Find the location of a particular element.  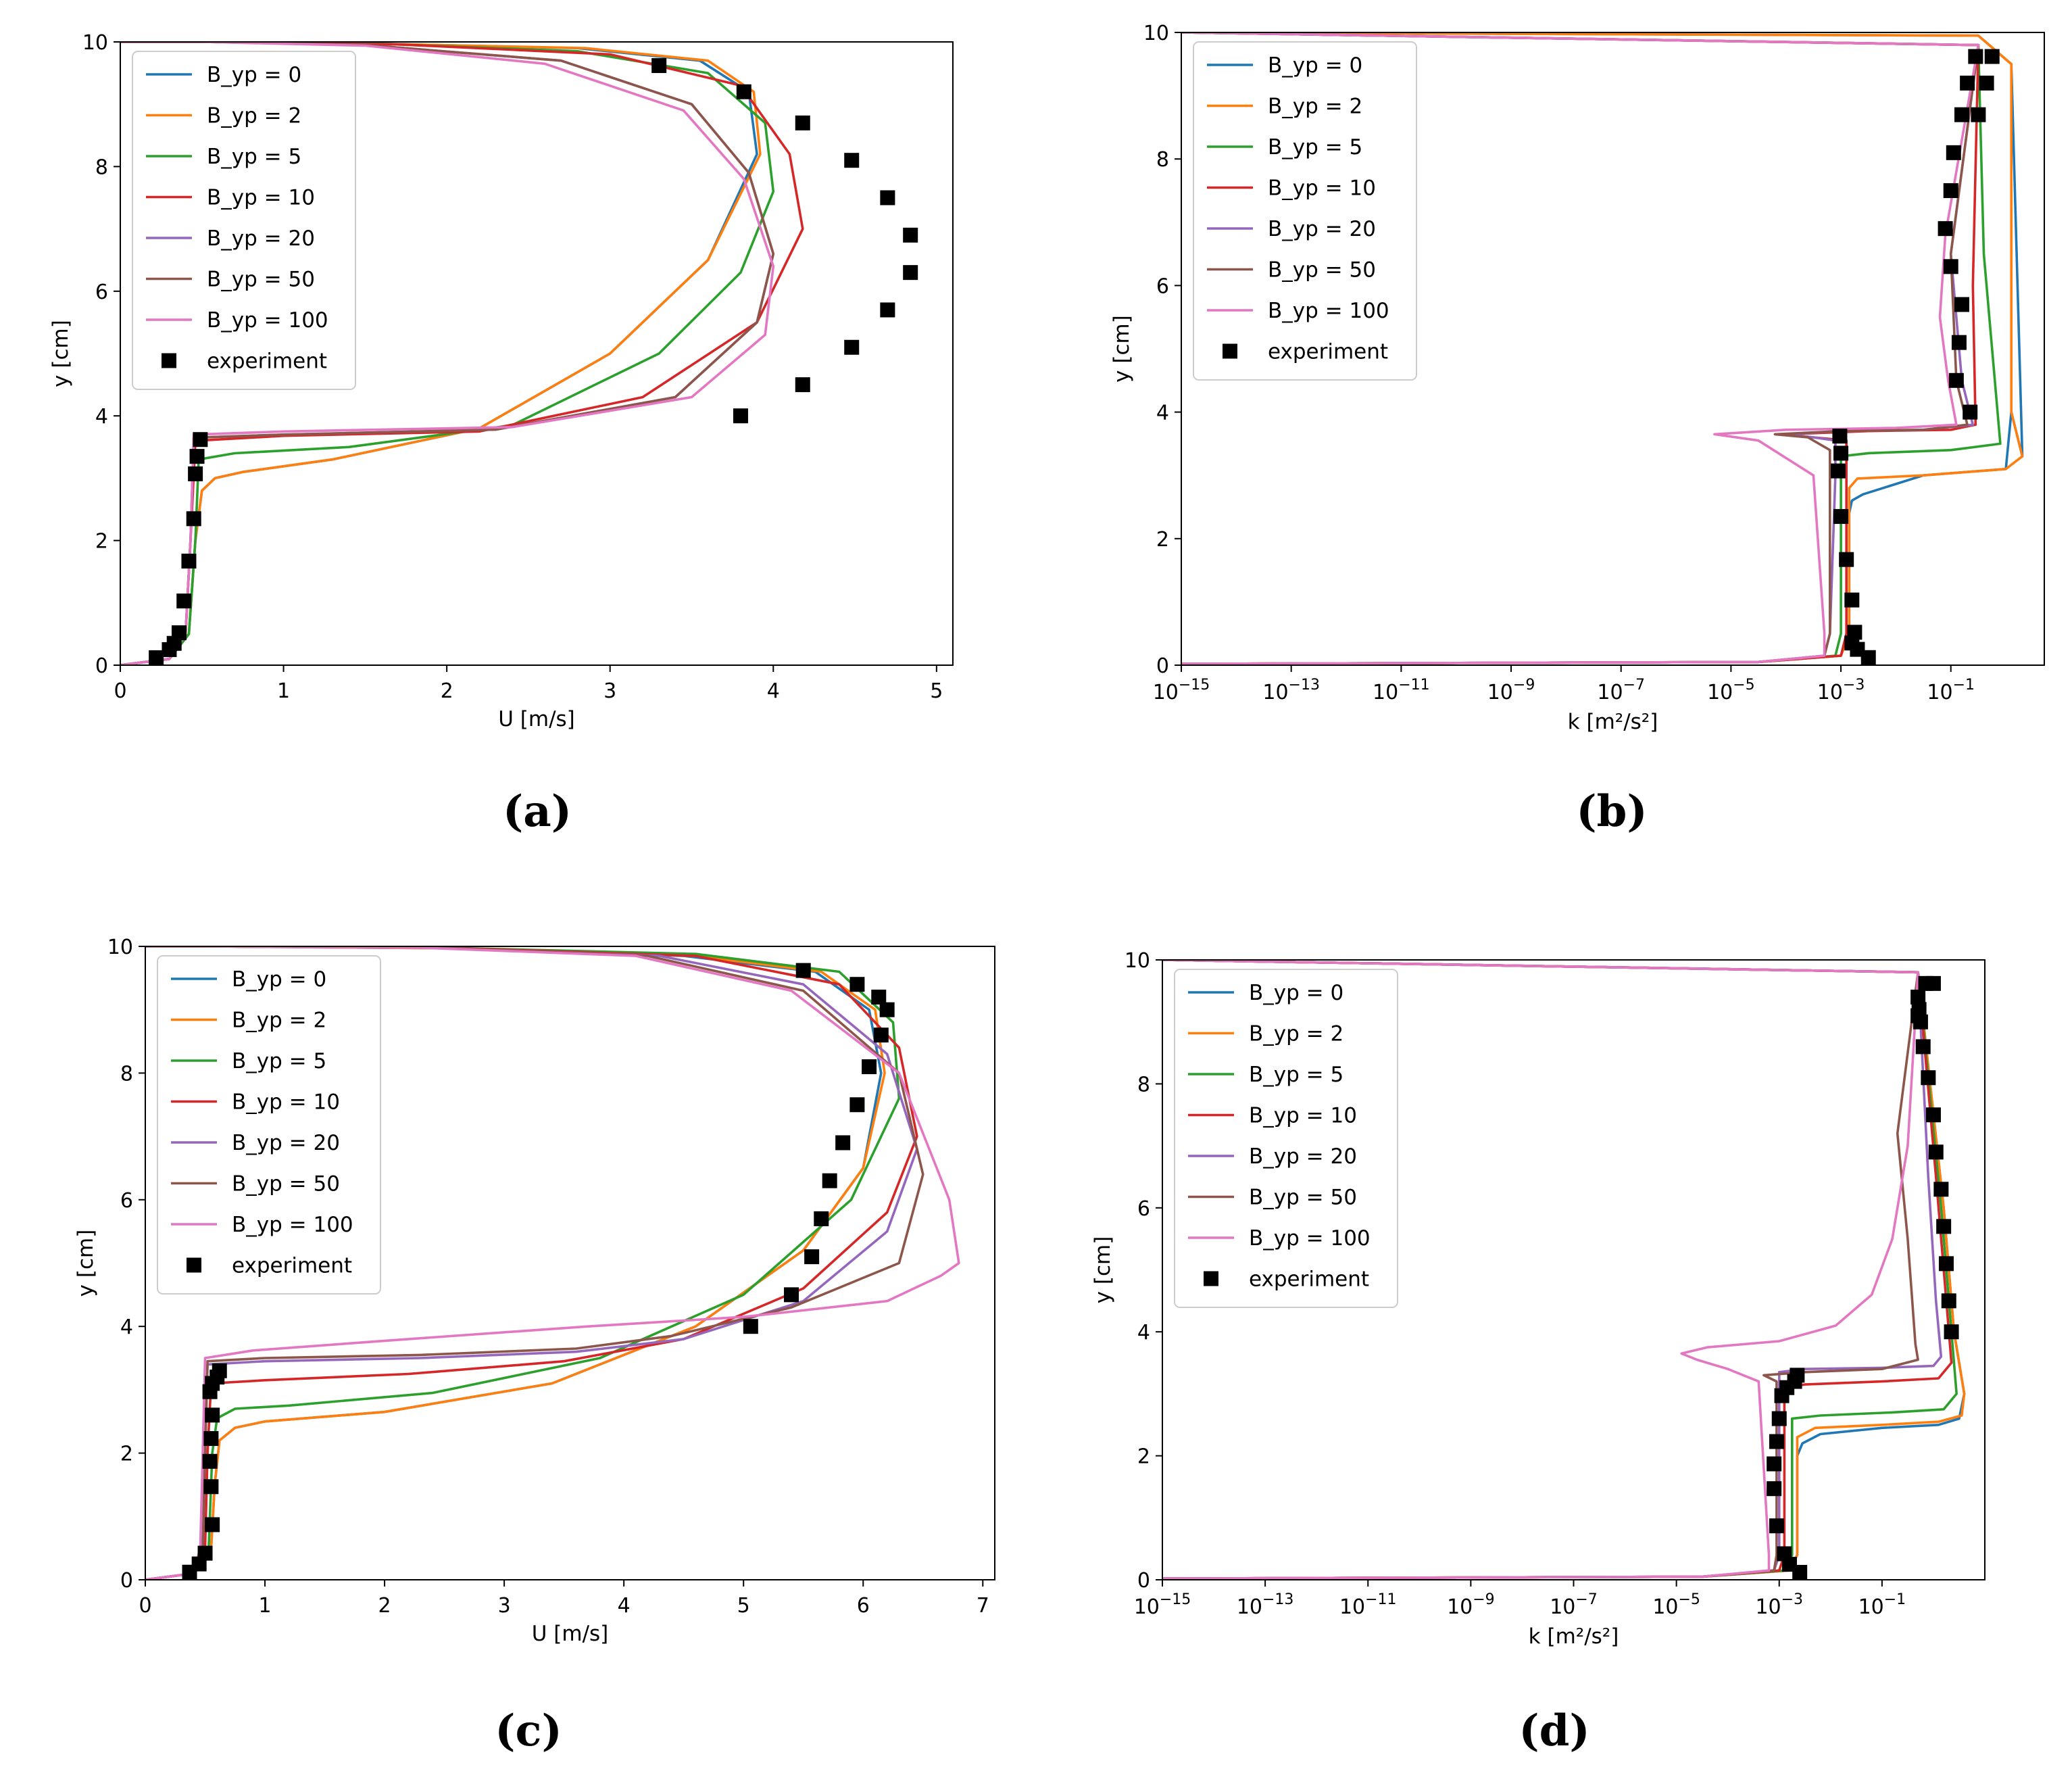

series-lines is located at coordinates (1602, 348).